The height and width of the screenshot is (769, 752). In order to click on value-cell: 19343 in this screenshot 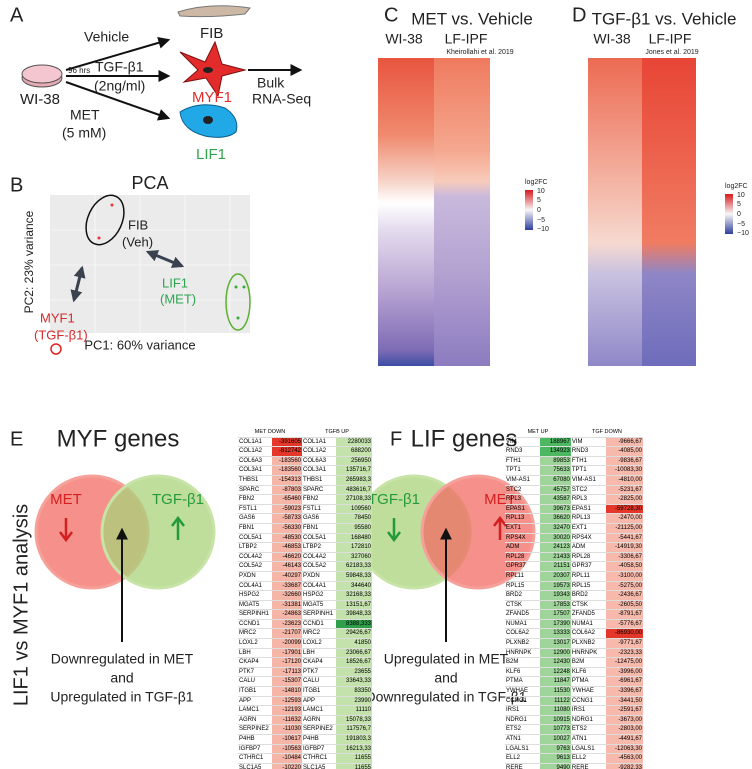, I will do `click(555, 595)`.